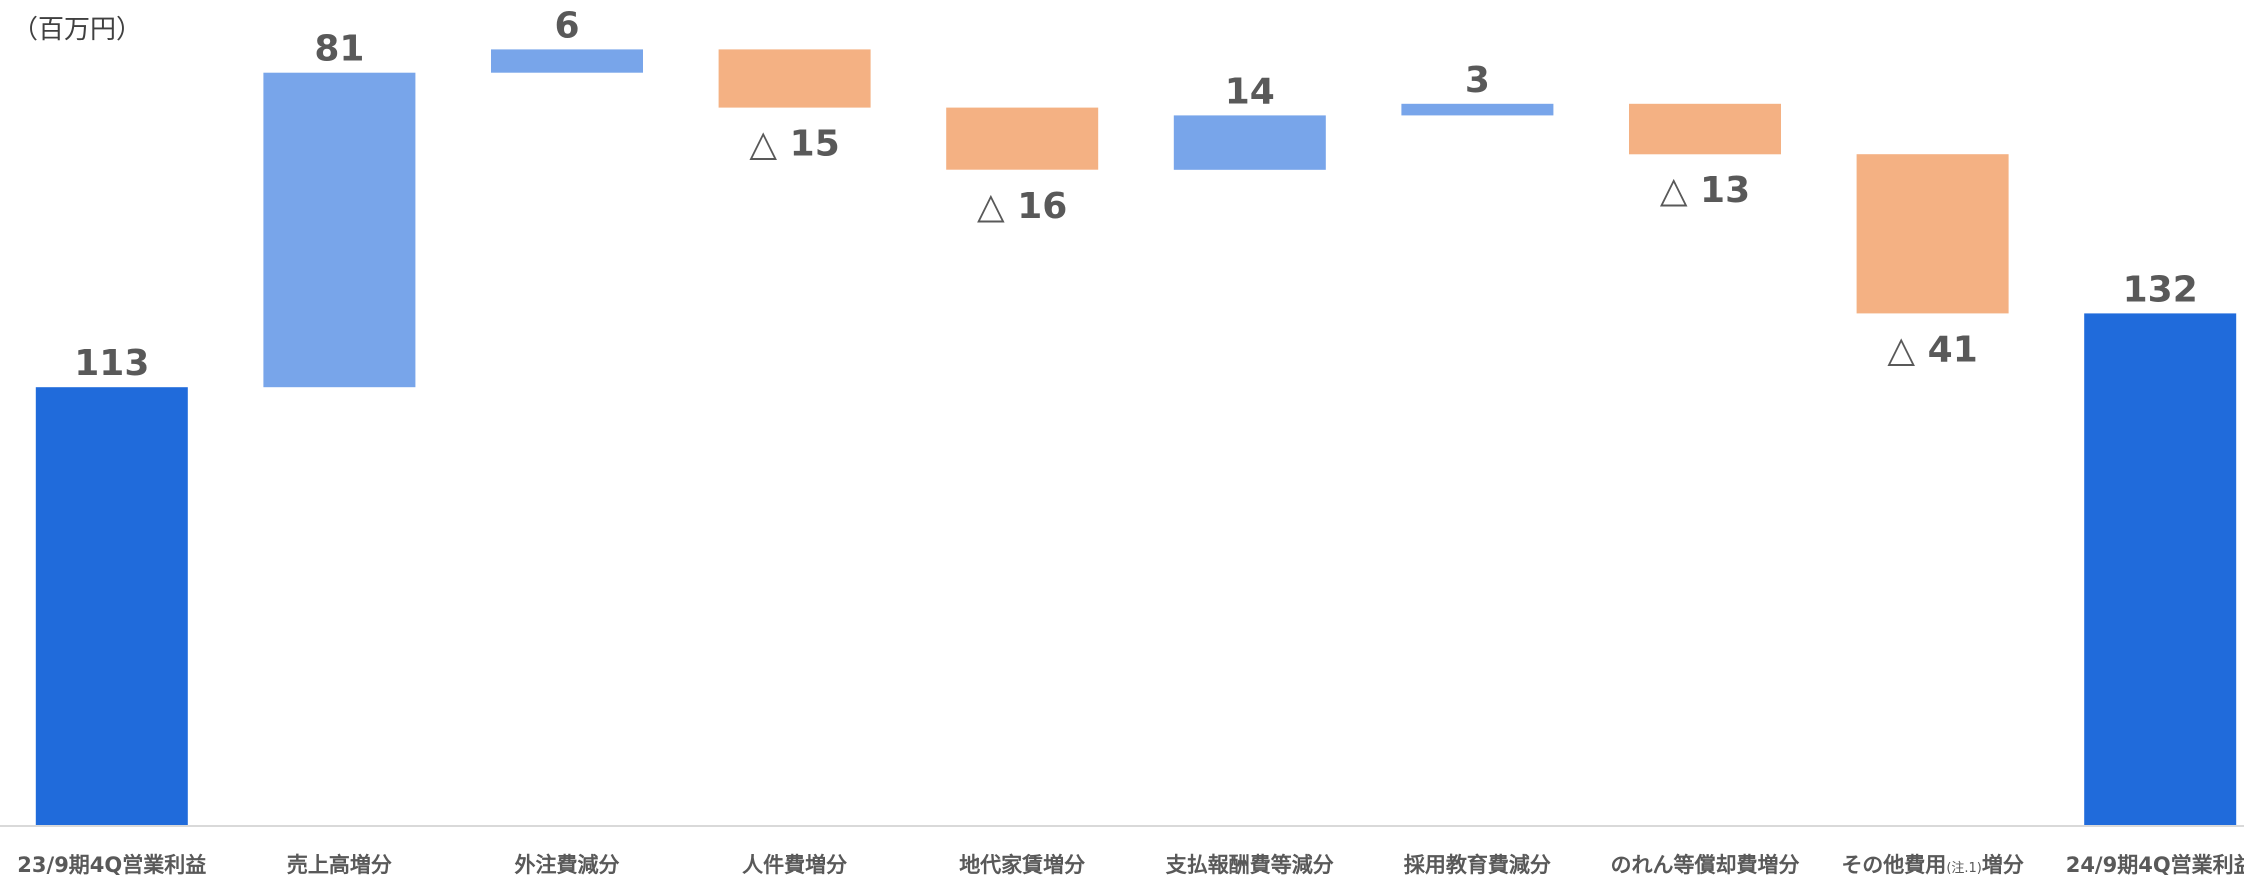  I want to click on unit-label: （百万円）, so click(77, 30).